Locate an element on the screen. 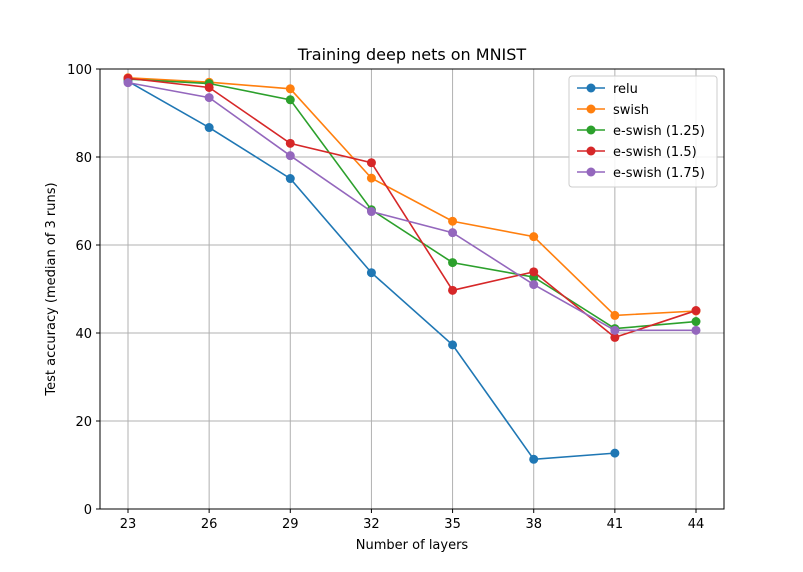  legend-box is located at coordinates (643, 131).